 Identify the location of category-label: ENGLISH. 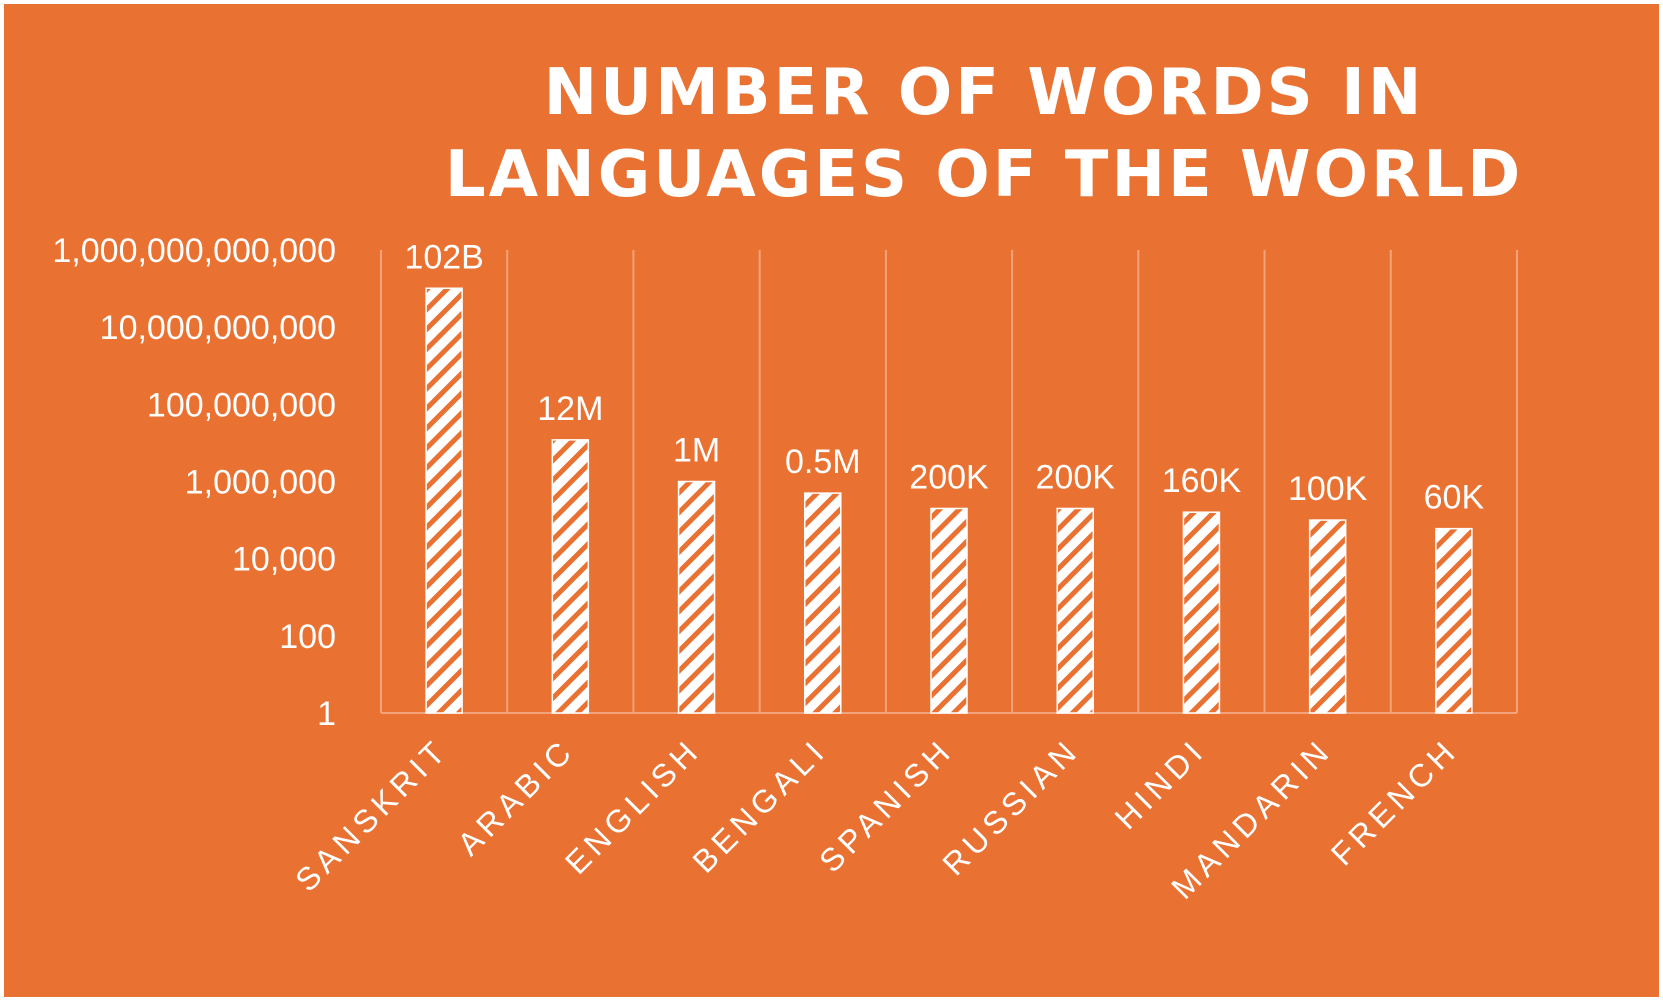
(633, 806).